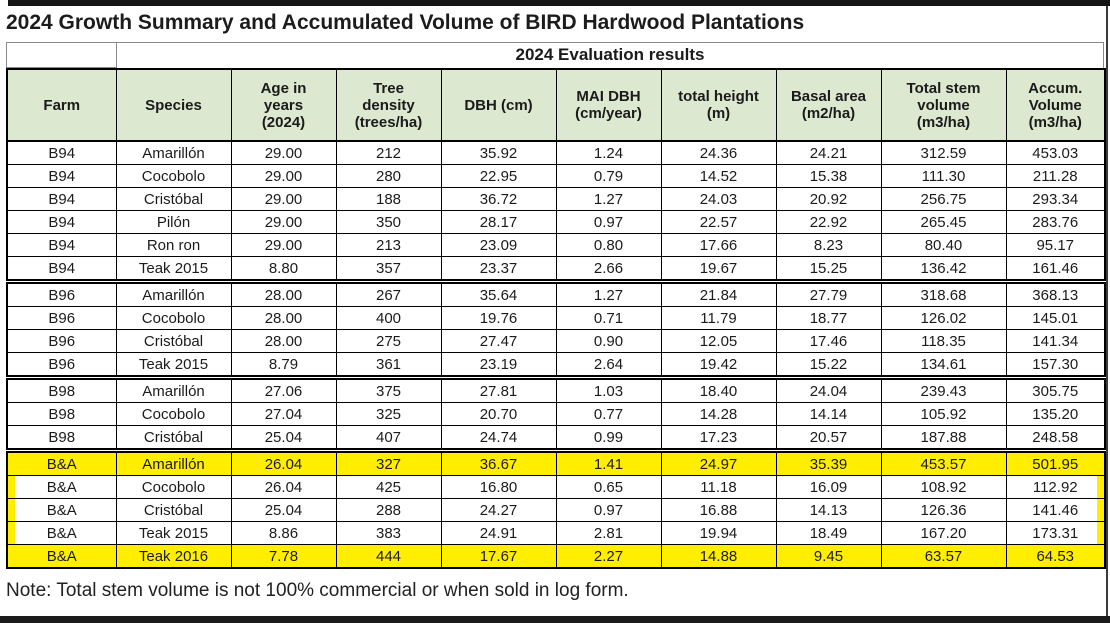  Describe the element at coordinates (498, 318) in the screenshot. I see `table-cell: 19.76` at that location.